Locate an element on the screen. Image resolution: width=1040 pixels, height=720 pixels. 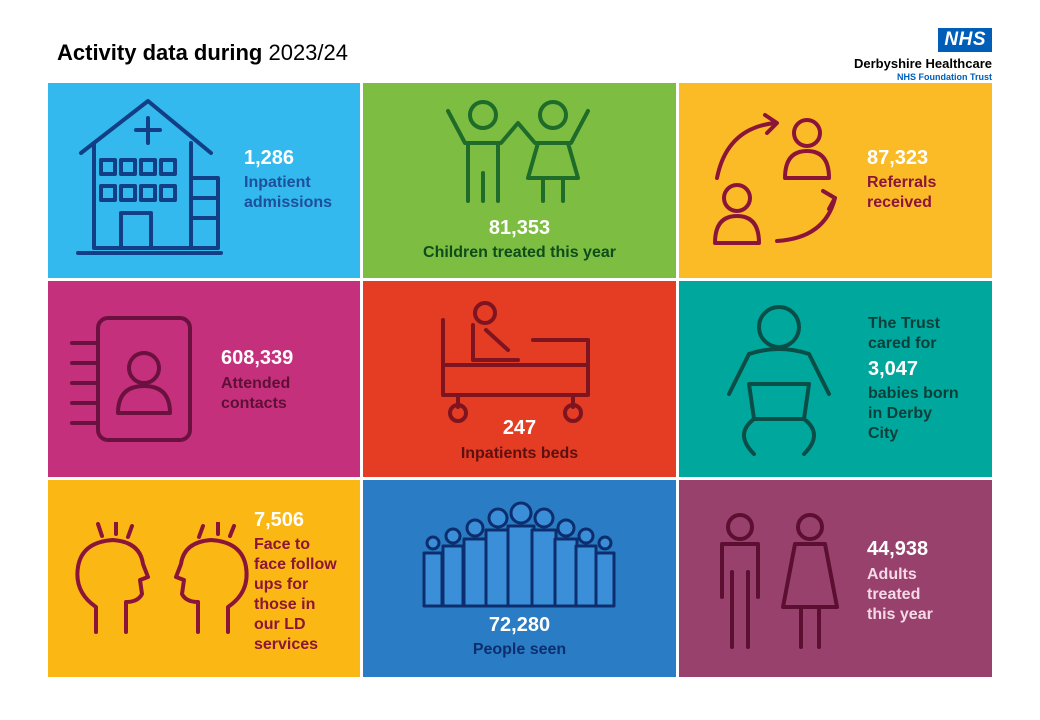
tile-label: Children treated this year is located at coordinates (519, 252).